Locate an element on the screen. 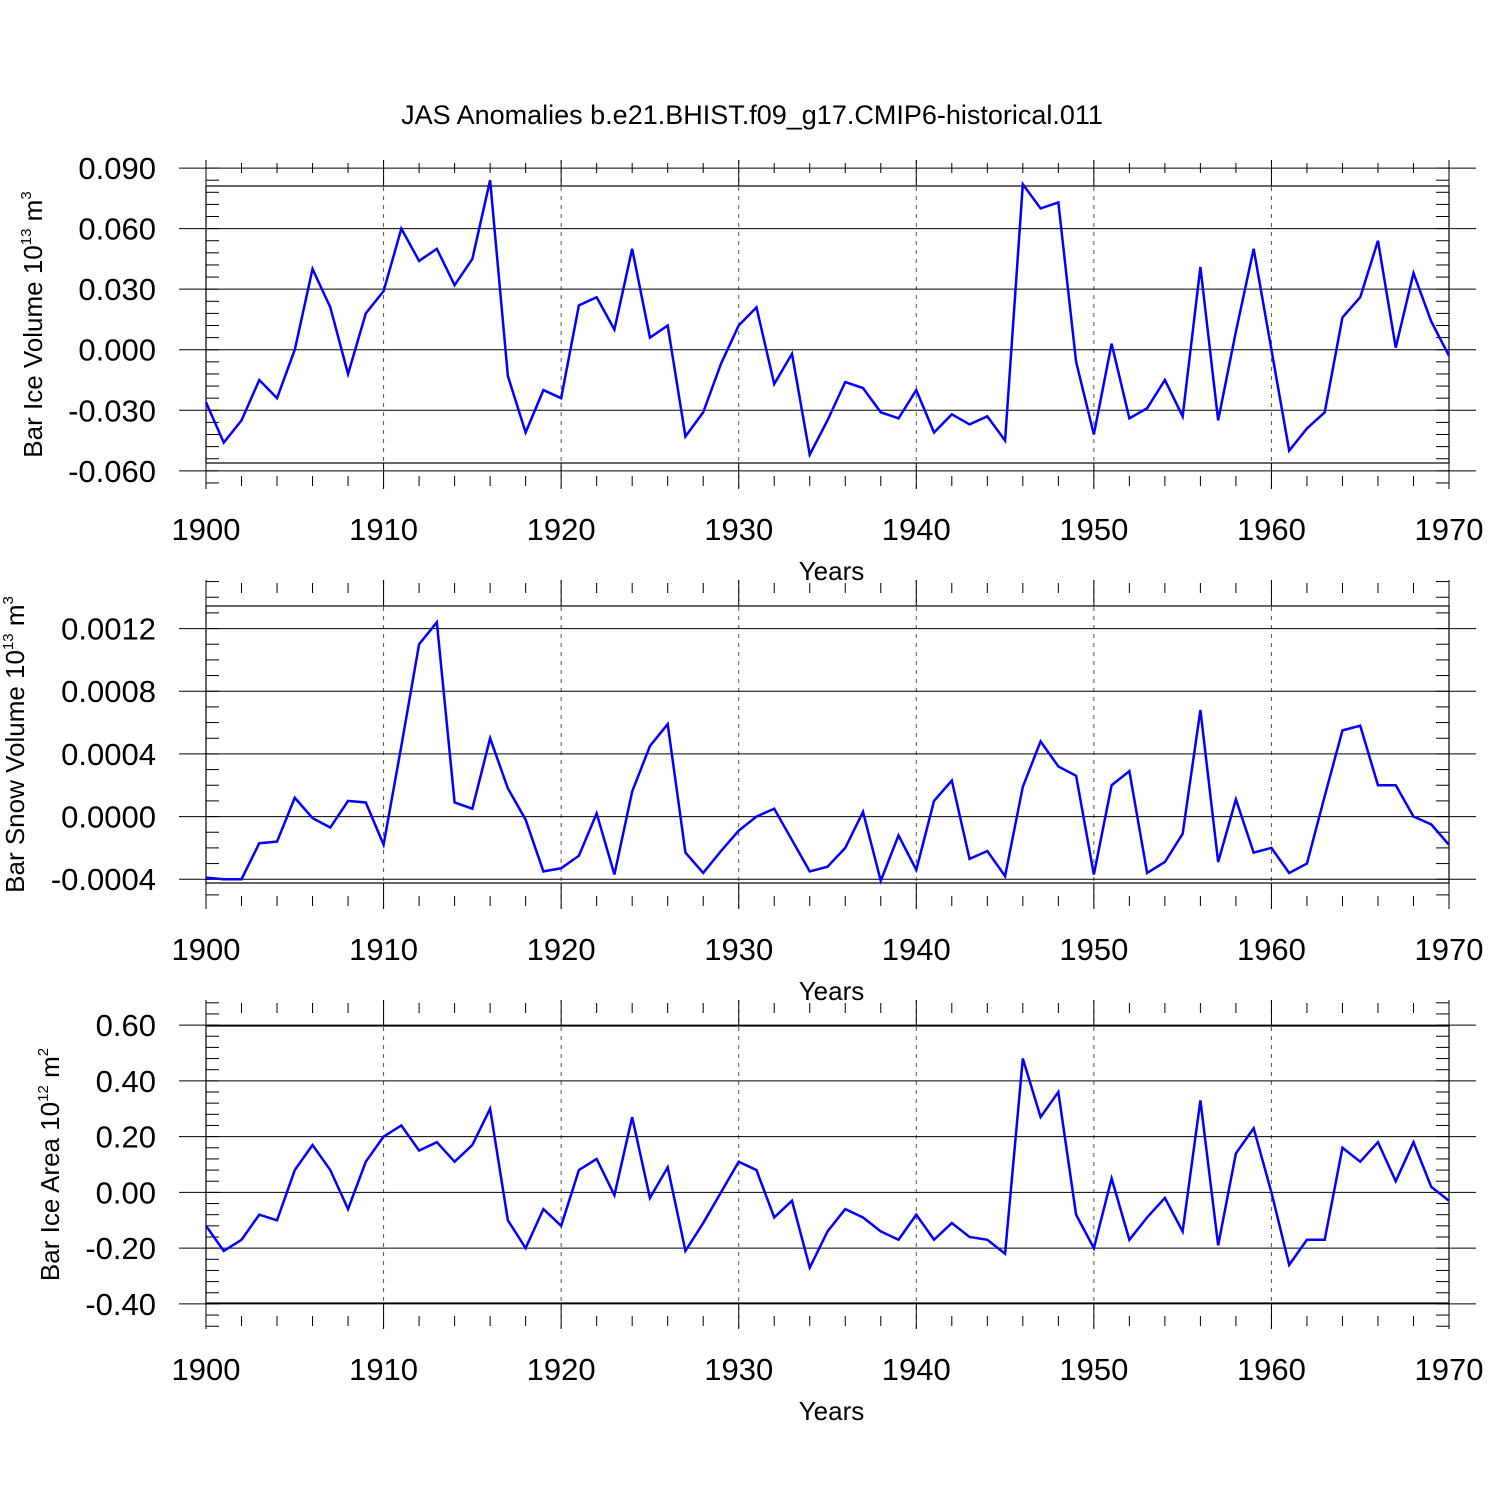 Image resolution: width=1500 pixels, height=1500 pixels. x-tick-label: 1940 is located at coordinates (916, 949).